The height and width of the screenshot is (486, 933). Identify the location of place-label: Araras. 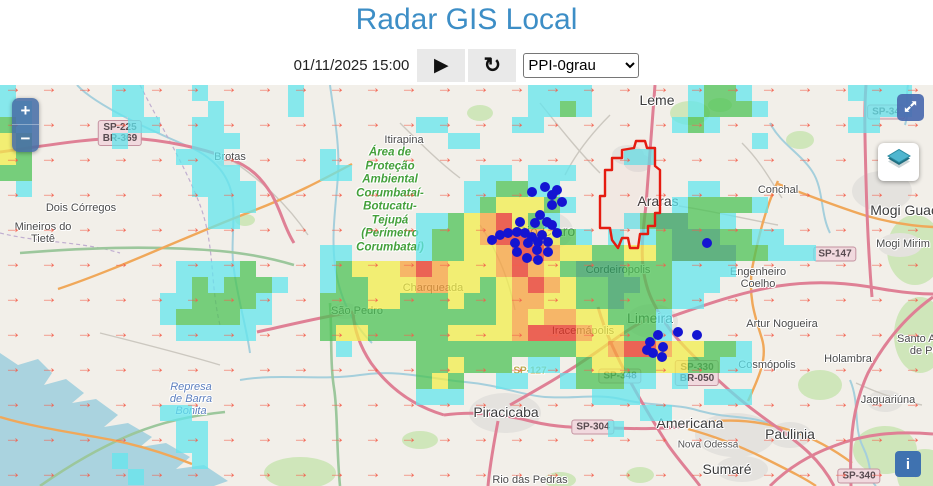
(657, 201).